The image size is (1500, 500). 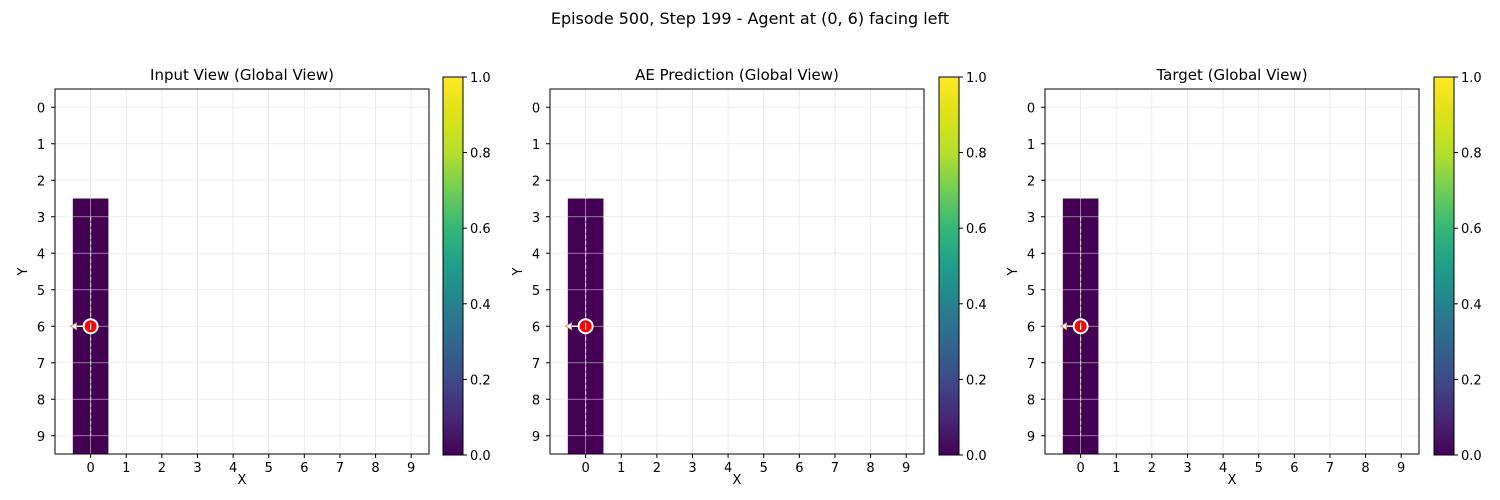 What do you see at coordinates (1231, 75) in the screenshot?
I see `panel-title: Target (Global View)` at bounding box center [1231, 75].